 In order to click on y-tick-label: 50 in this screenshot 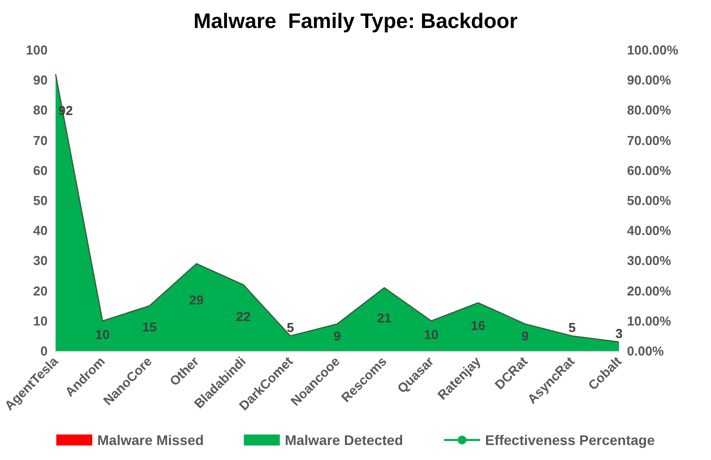, I will do `click(40, 200)`.